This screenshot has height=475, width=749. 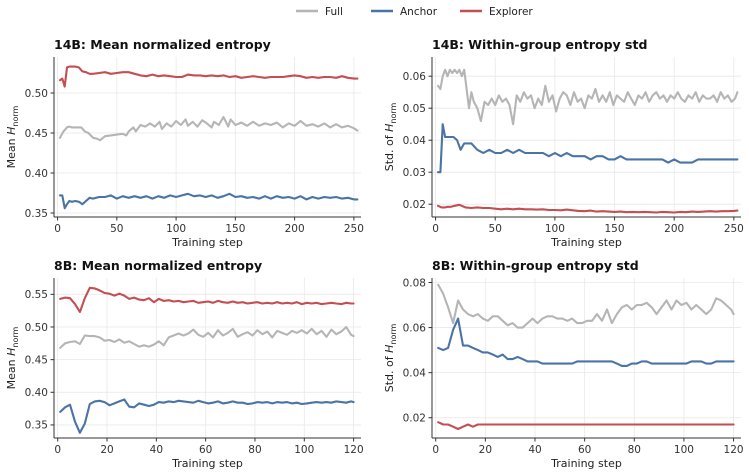 I want to click on chart-title: 14B: Within-group entropy std, so click(x=539, y=44).